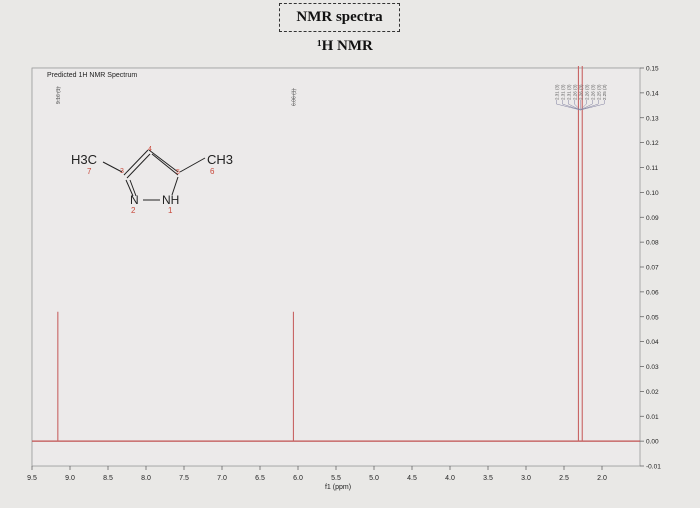  What do you see at coordinates (652, 243) in the screenshot?
I see `y-tick-label: 0.08` at bounding box center [652, 243].